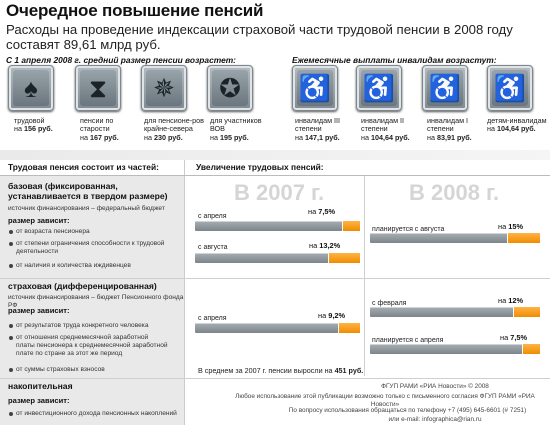 Image resolution: width=550 pixels, height=427 pixels. Describe the element at coordinates (135, 10) in the screenshot. I see `page-title: Очередное повышение пенсий` at that location.